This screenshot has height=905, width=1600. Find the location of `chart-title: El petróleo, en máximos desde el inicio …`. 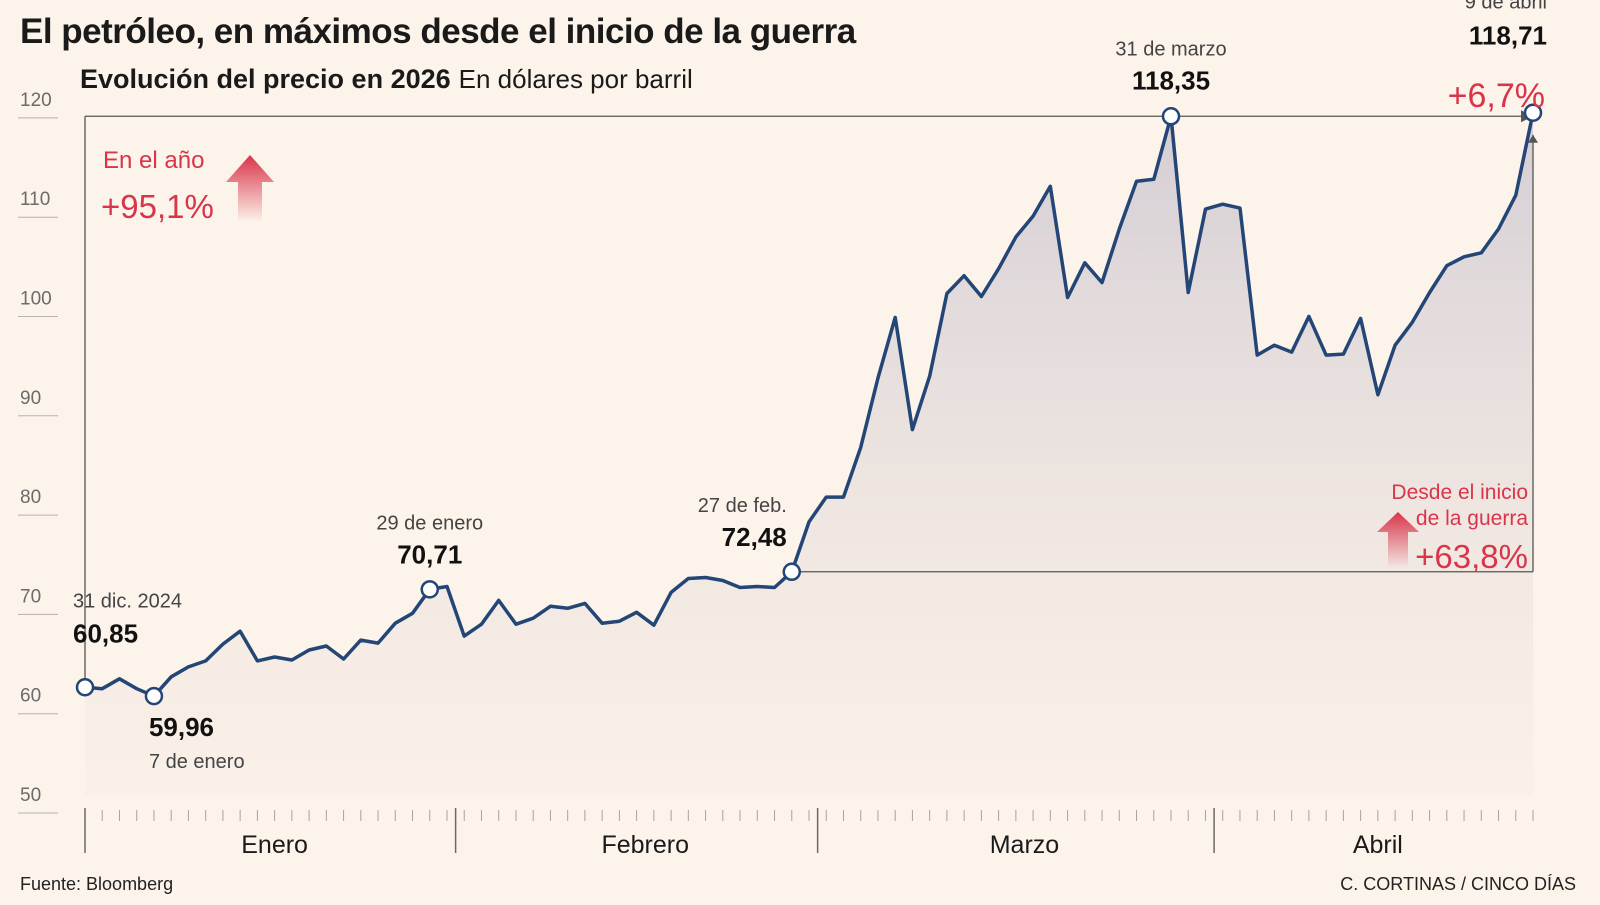

chart-title: El petróleo, en máximos desde el inicio … is located at coordinates (438, 31).